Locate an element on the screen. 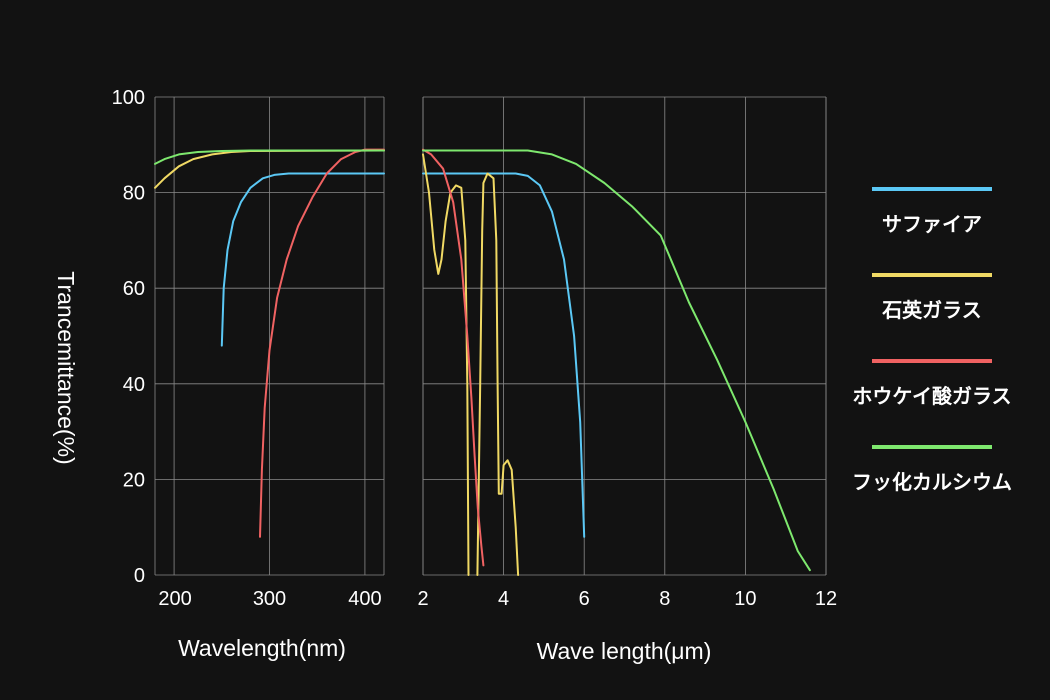 This screenshot has height=700, width=1050. x-tick-label: 6 is located at coordinates (584, 599).